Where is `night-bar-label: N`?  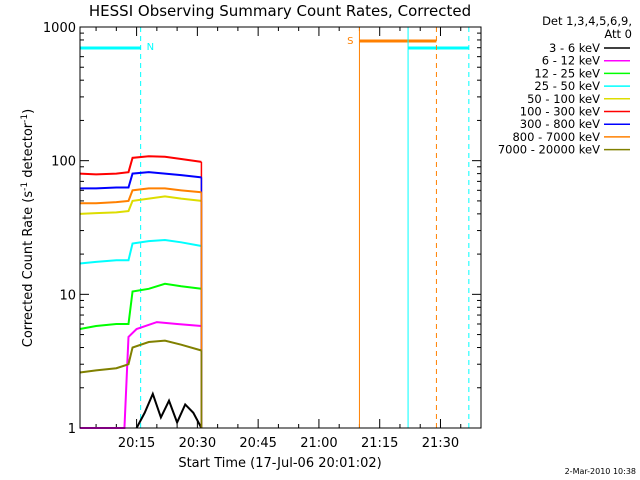
night-bar-label: N is located at coordinates (150, 47).